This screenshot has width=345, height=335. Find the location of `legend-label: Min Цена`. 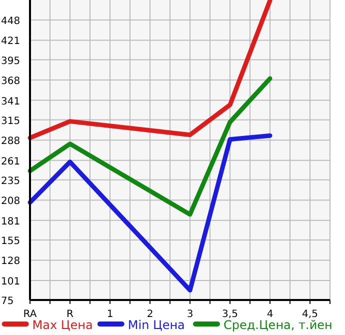

legend-label: Min Цена is located at coordinates (156, 325).